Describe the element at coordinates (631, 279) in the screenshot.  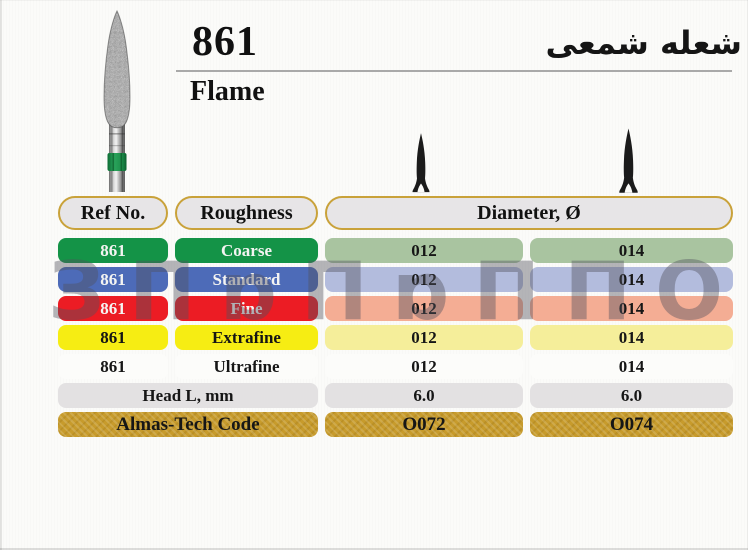
I see `diameter2-cell-standard: 014` at that location.